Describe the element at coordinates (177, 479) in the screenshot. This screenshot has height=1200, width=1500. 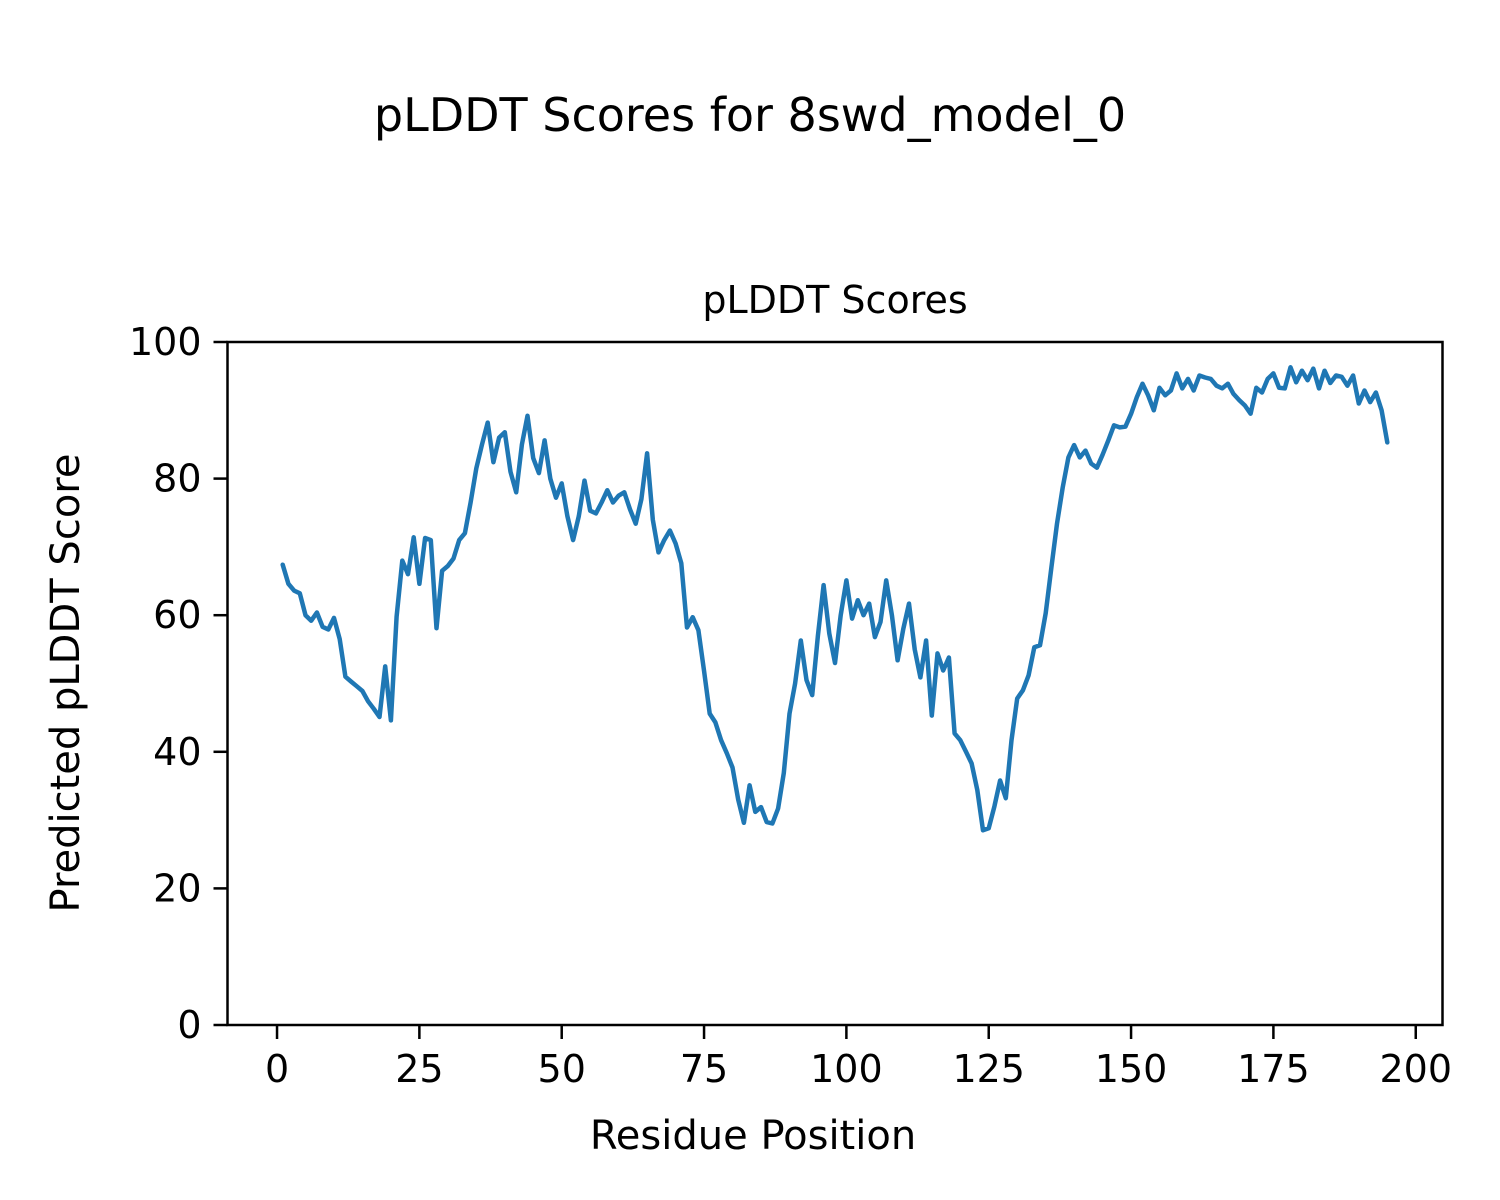
I see `y-tick-label: 80` at that location.